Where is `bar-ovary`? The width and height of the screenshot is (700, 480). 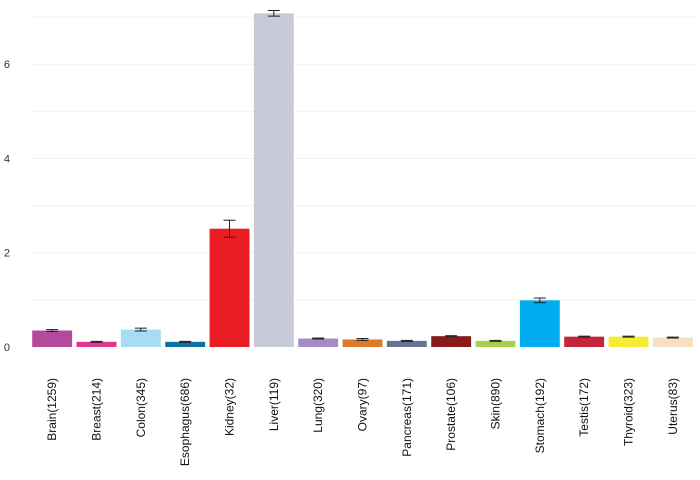
bar-ovary is located at coordinates (362, 343).